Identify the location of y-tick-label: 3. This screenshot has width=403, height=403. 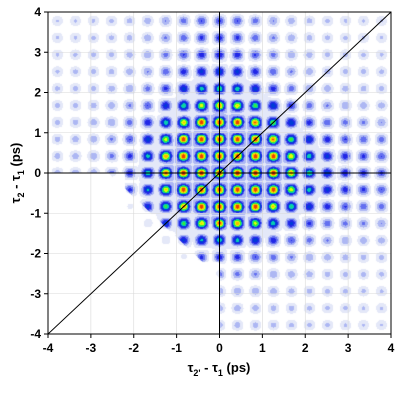
(37, 52).